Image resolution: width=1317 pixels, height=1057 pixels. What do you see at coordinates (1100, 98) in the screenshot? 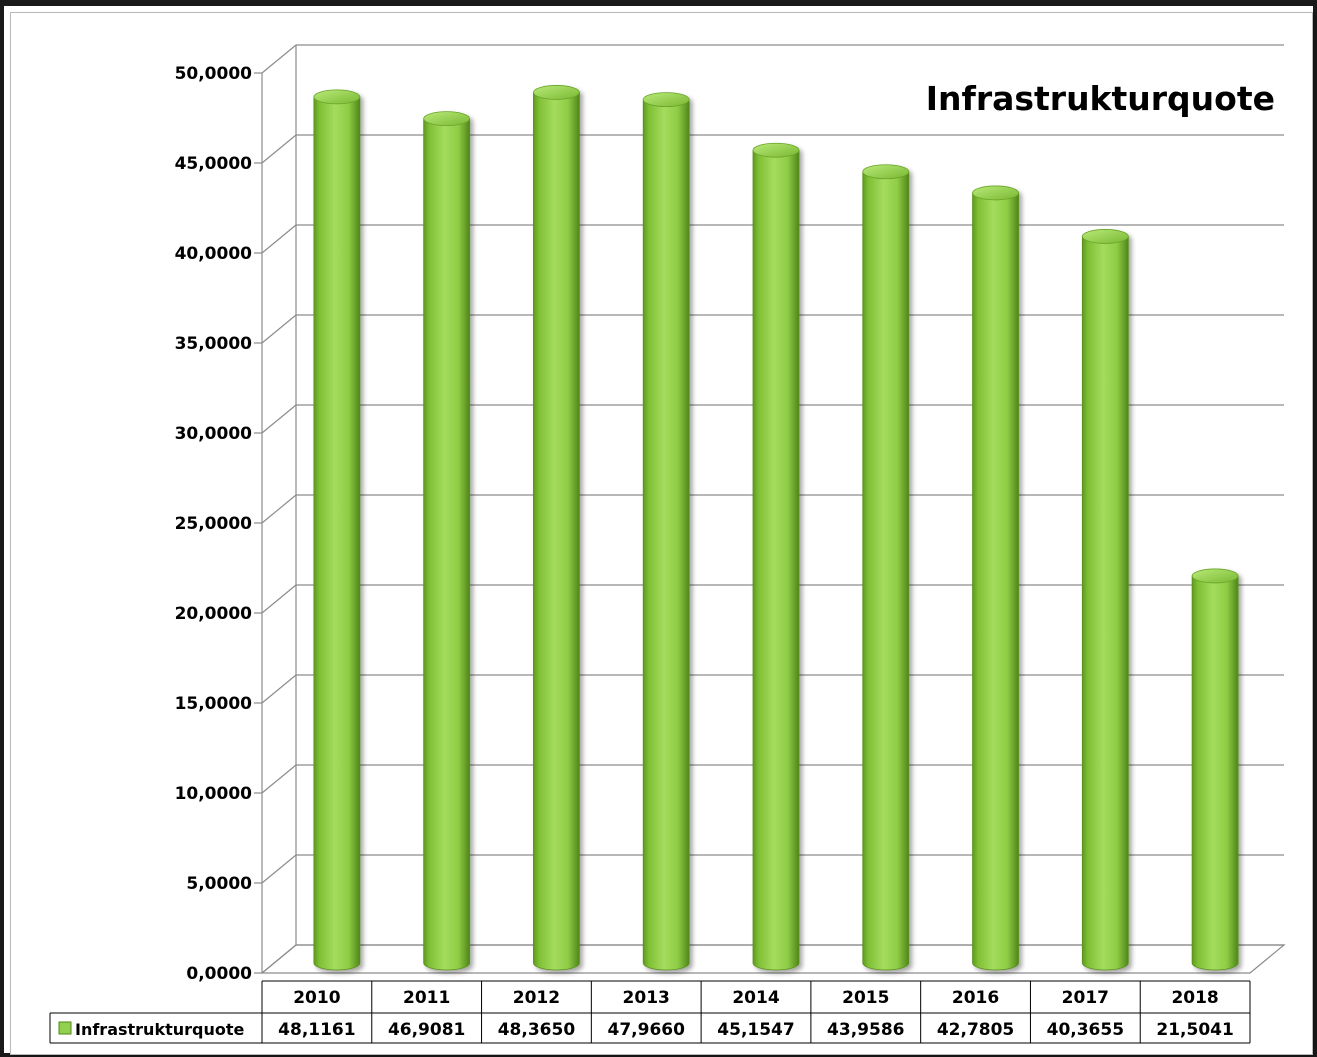
I see `chart-title: Infrastrukturquote` at bounding box center [1100, 98].